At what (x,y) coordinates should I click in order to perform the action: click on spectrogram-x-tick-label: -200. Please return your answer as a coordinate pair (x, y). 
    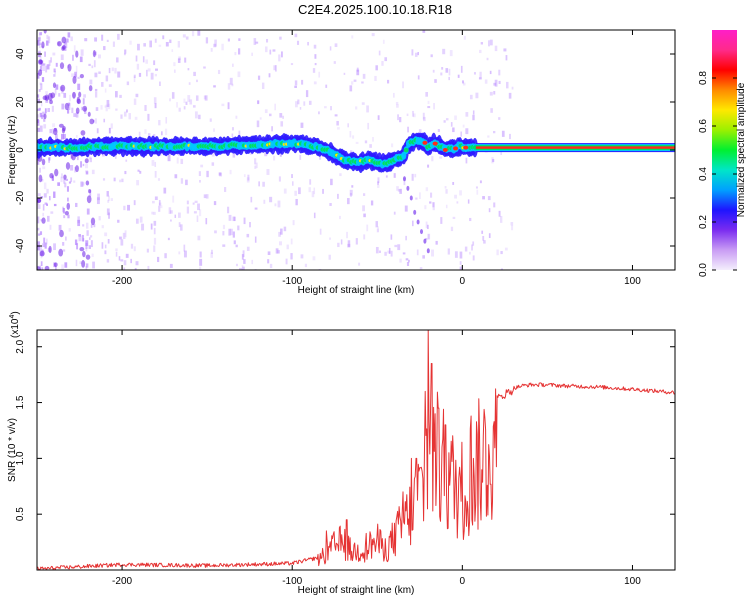
    Looking at the image, I should click on (122, 281).